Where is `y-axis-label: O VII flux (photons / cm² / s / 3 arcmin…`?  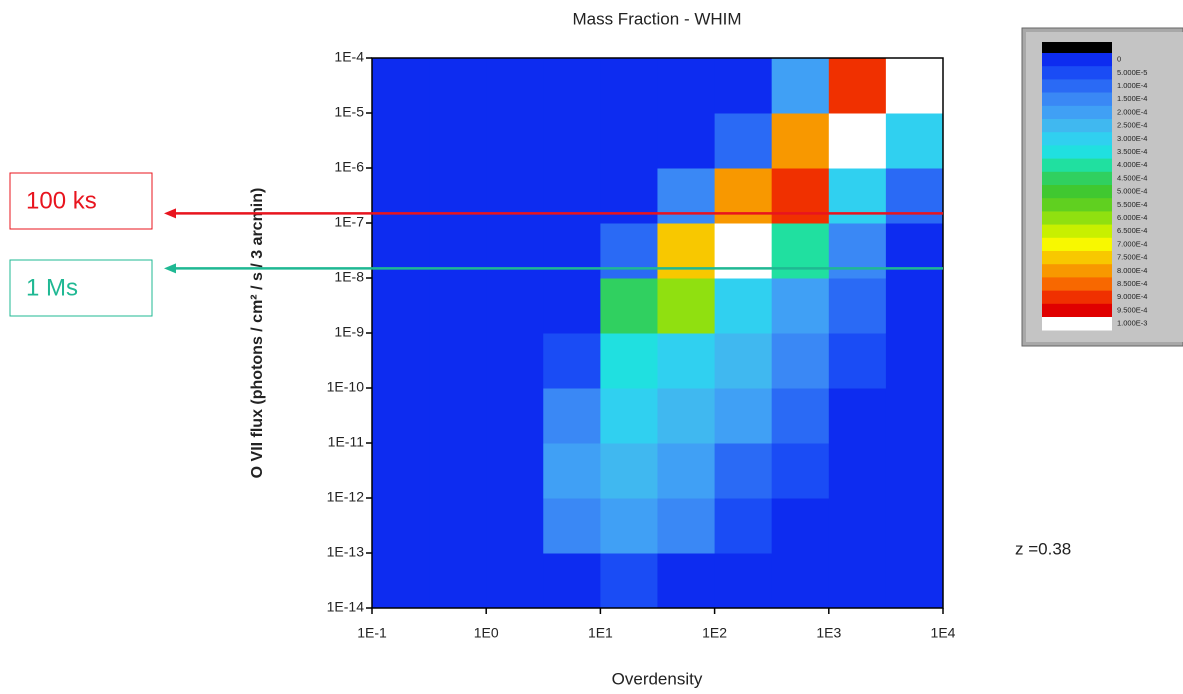 y-axis-label: O VII flux (photons / cm² / s / 3 arcmin… is located at coordinates (257, 333).